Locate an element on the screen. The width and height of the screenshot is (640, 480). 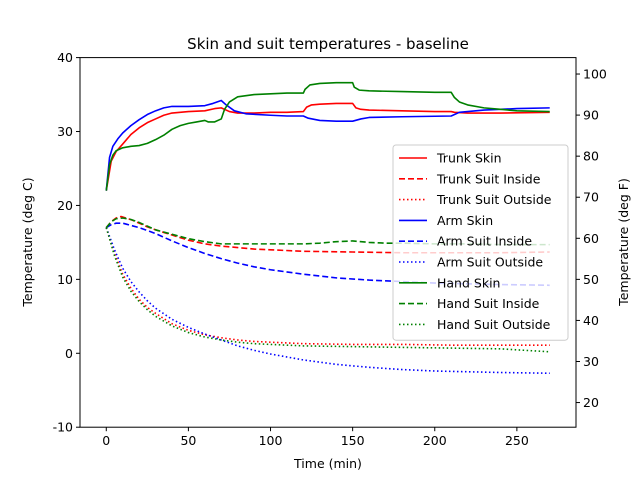
legend-label: Arm Suit Outside is located at coordinates (490, 262).